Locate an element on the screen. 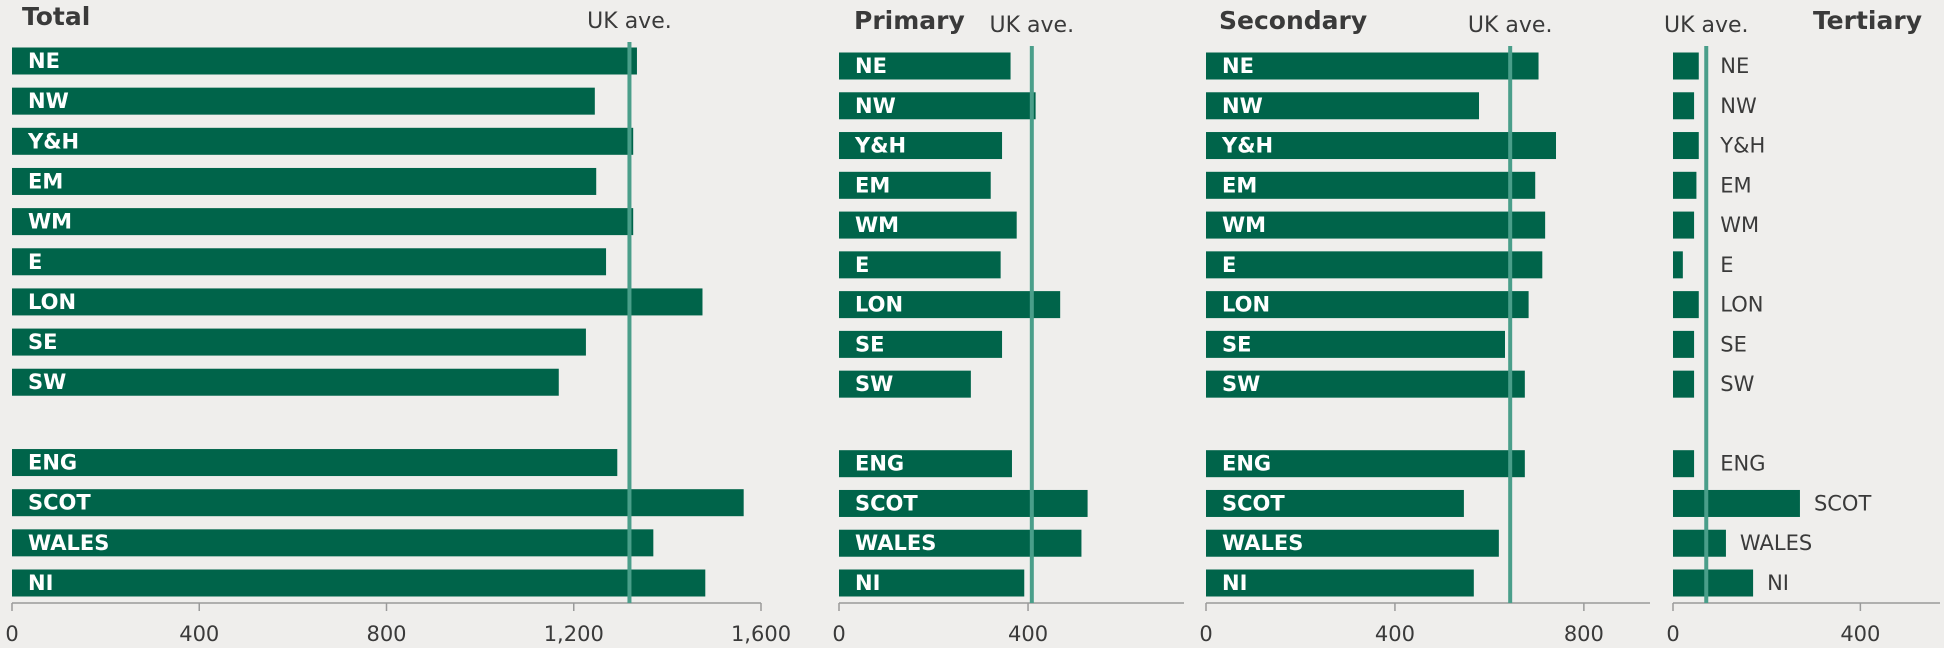 The height and width of the screenshot is (648, 1944). panel-title: Total is located at coordinates (56, 16).